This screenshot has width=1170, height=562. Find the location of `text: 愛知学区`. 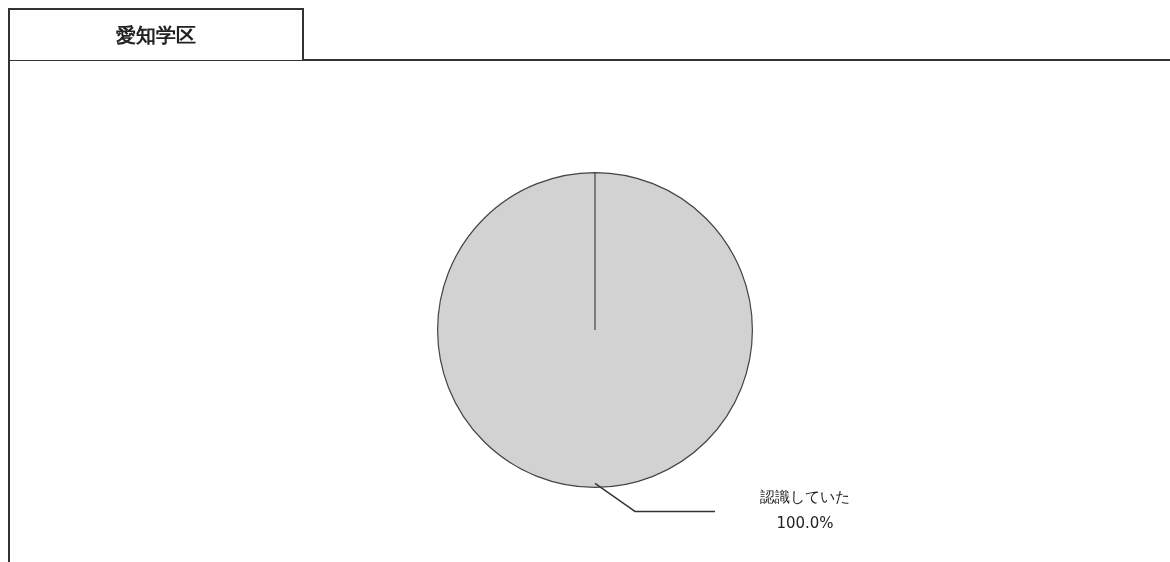

text: 愛知学区 is located at coordinates (156, 34).